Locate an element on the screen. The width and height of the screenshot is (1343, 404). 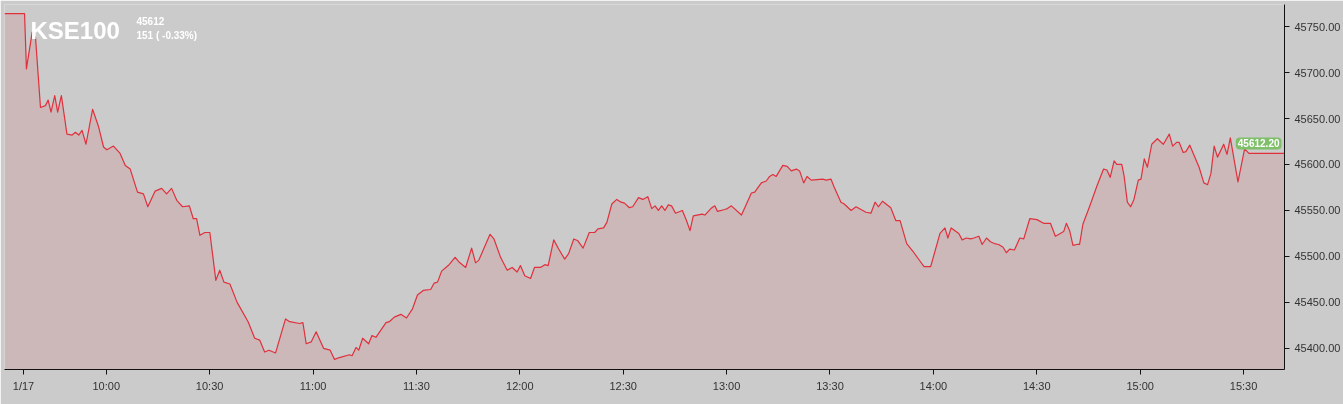
x-tick-label: 12:00 is located at coordinates (520, 385).